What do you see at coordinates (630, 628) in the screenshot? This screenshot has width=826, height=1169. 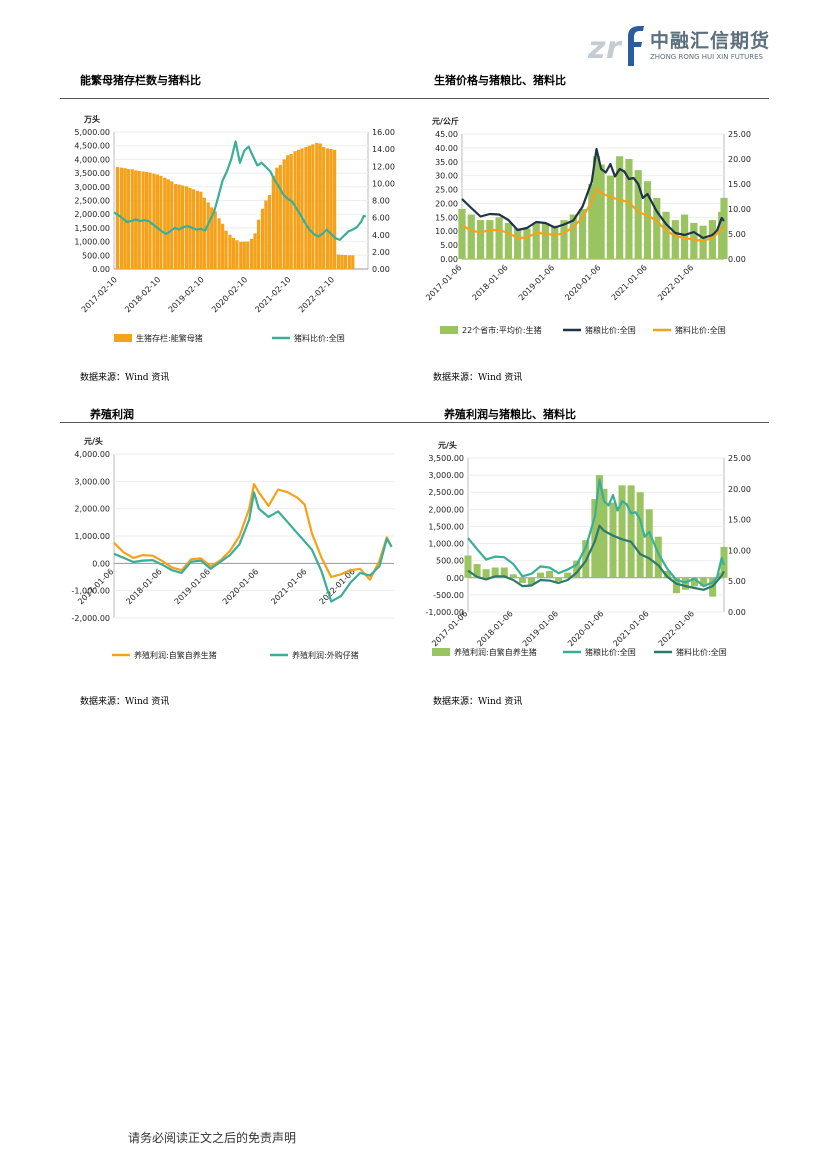 I see `x-tick-label: 2021-01-06` at bounding box center [630, 628].